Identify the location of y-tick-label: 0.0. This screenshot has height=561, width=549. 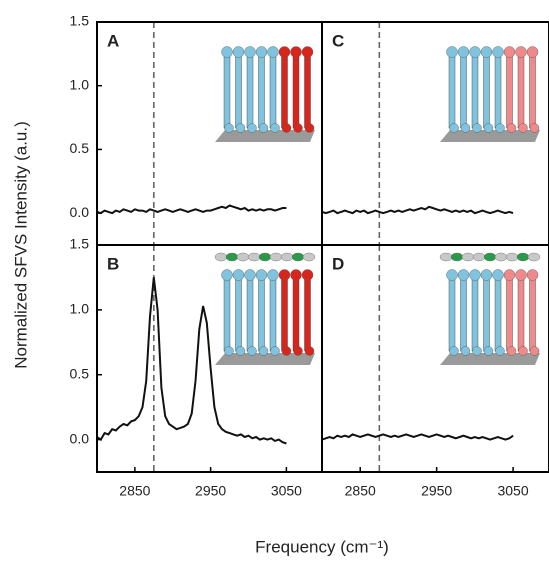
(80, 438).